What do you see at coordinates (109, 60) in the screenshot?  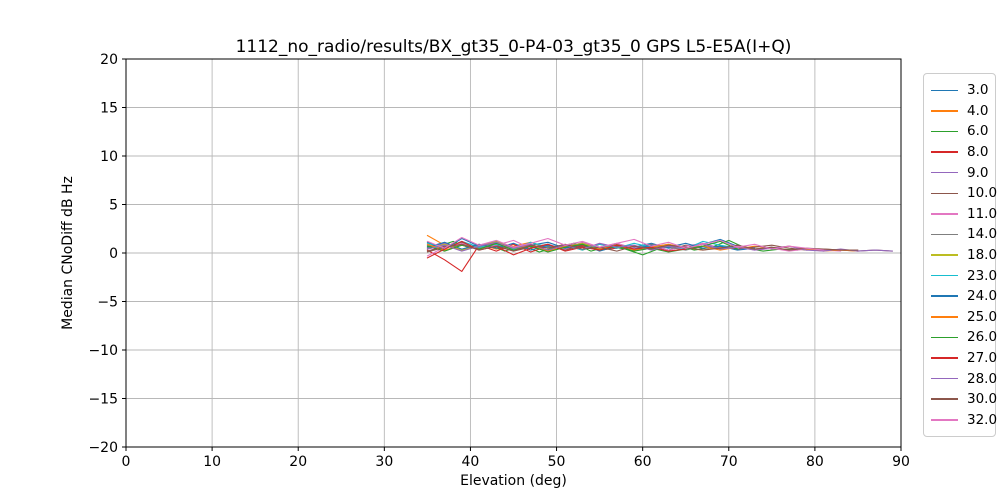 I see `y-tick-label: 20` at bounding box center [109, 60].